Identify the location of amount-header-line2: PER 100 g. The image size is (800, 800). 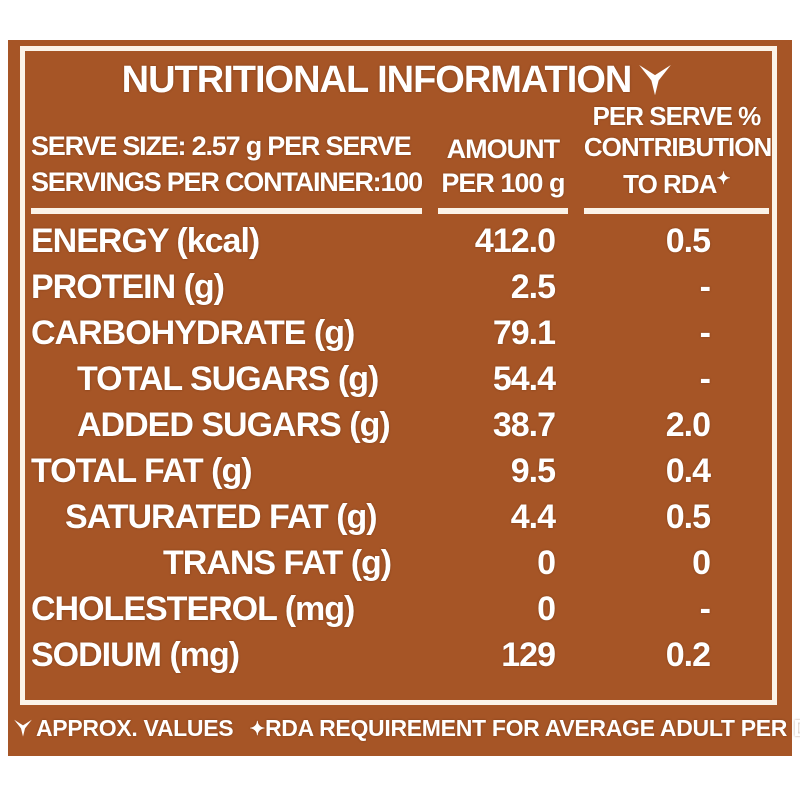
(503, 183).